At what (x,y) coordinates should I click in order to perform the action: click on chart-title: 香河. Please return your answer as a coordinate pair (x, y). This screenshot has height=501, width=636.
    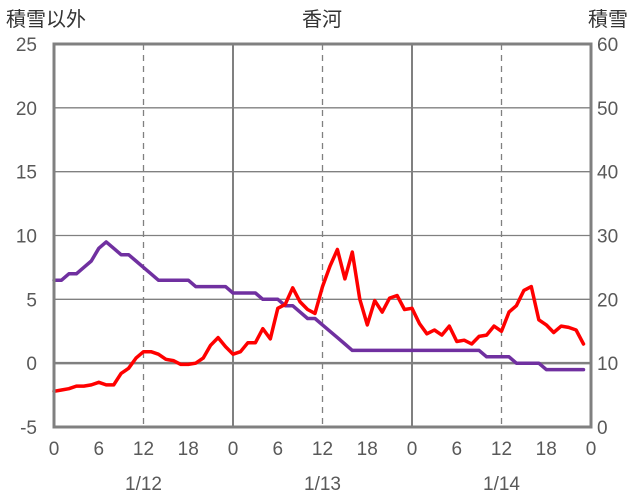
    Looking at the image, I should click on (322, 19).